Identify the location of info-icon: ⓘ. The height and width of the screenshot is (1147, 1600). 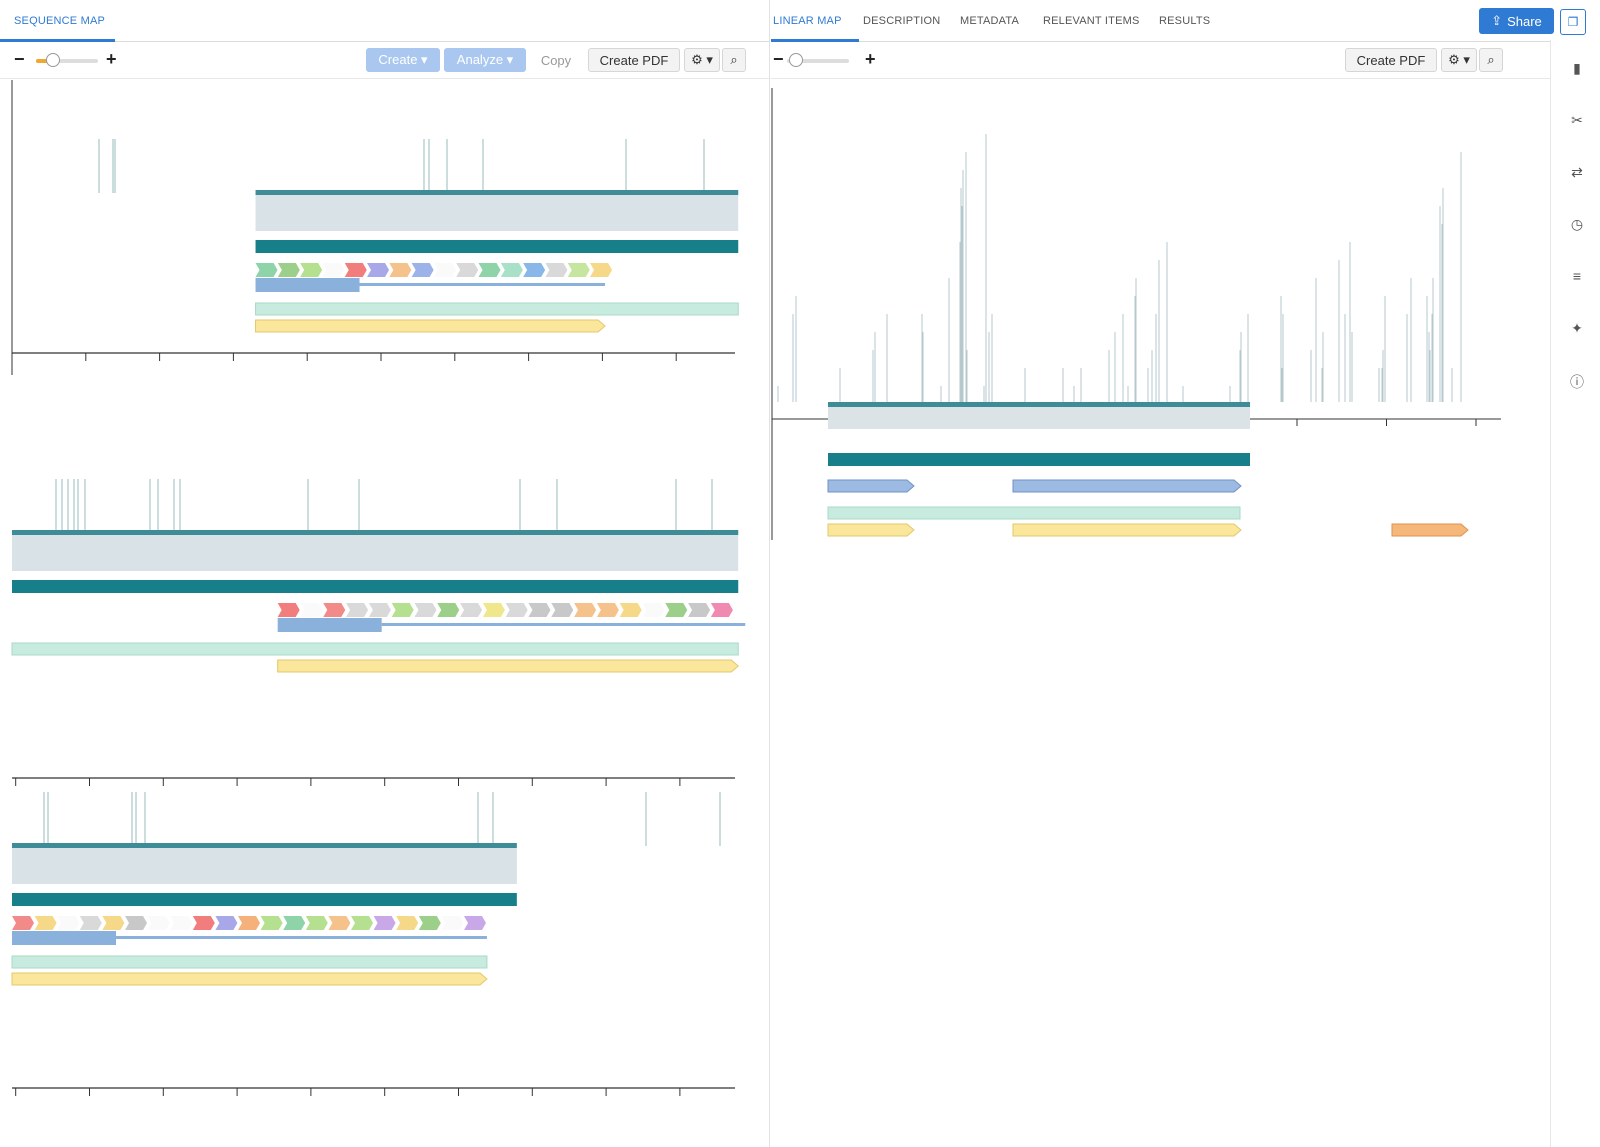
(1577, 382).